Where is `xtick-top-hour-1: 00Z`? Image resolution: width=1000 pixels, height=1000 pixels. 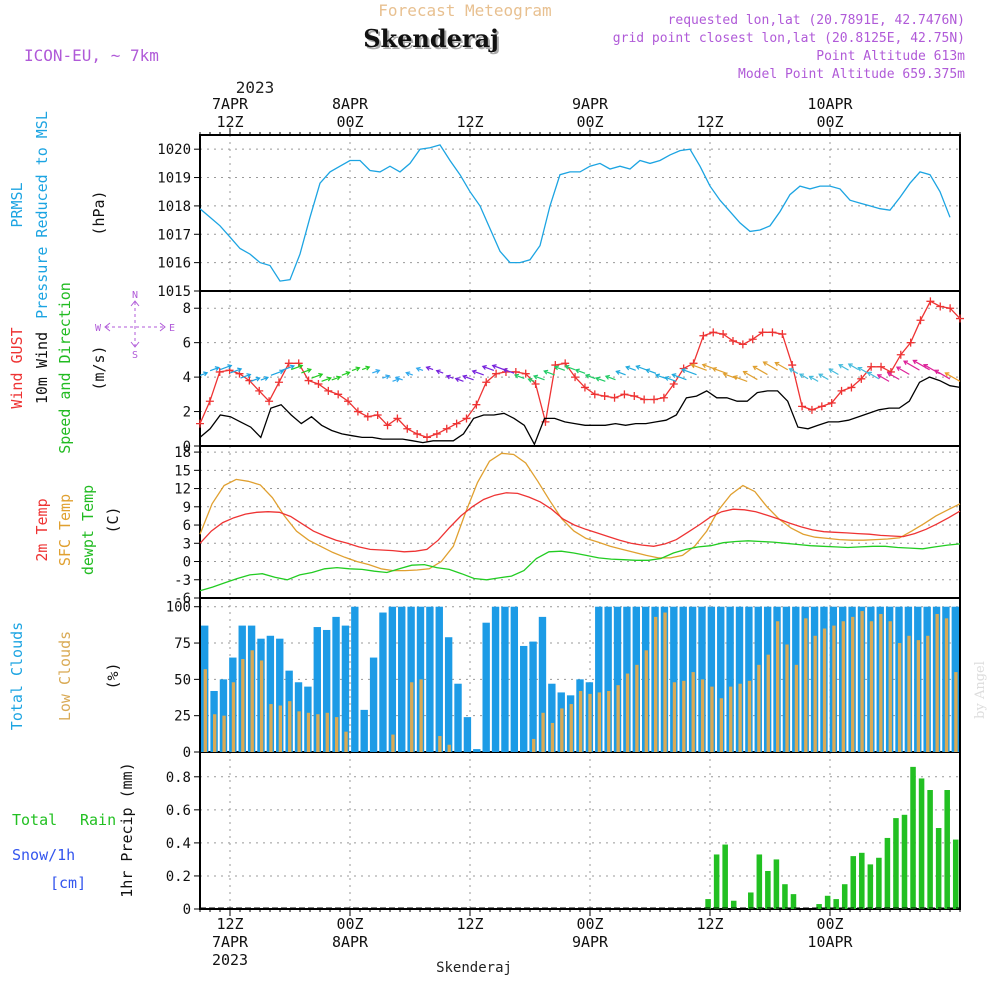 xtick-top-hour-1: 00Z is located at coordinates (349, 122).